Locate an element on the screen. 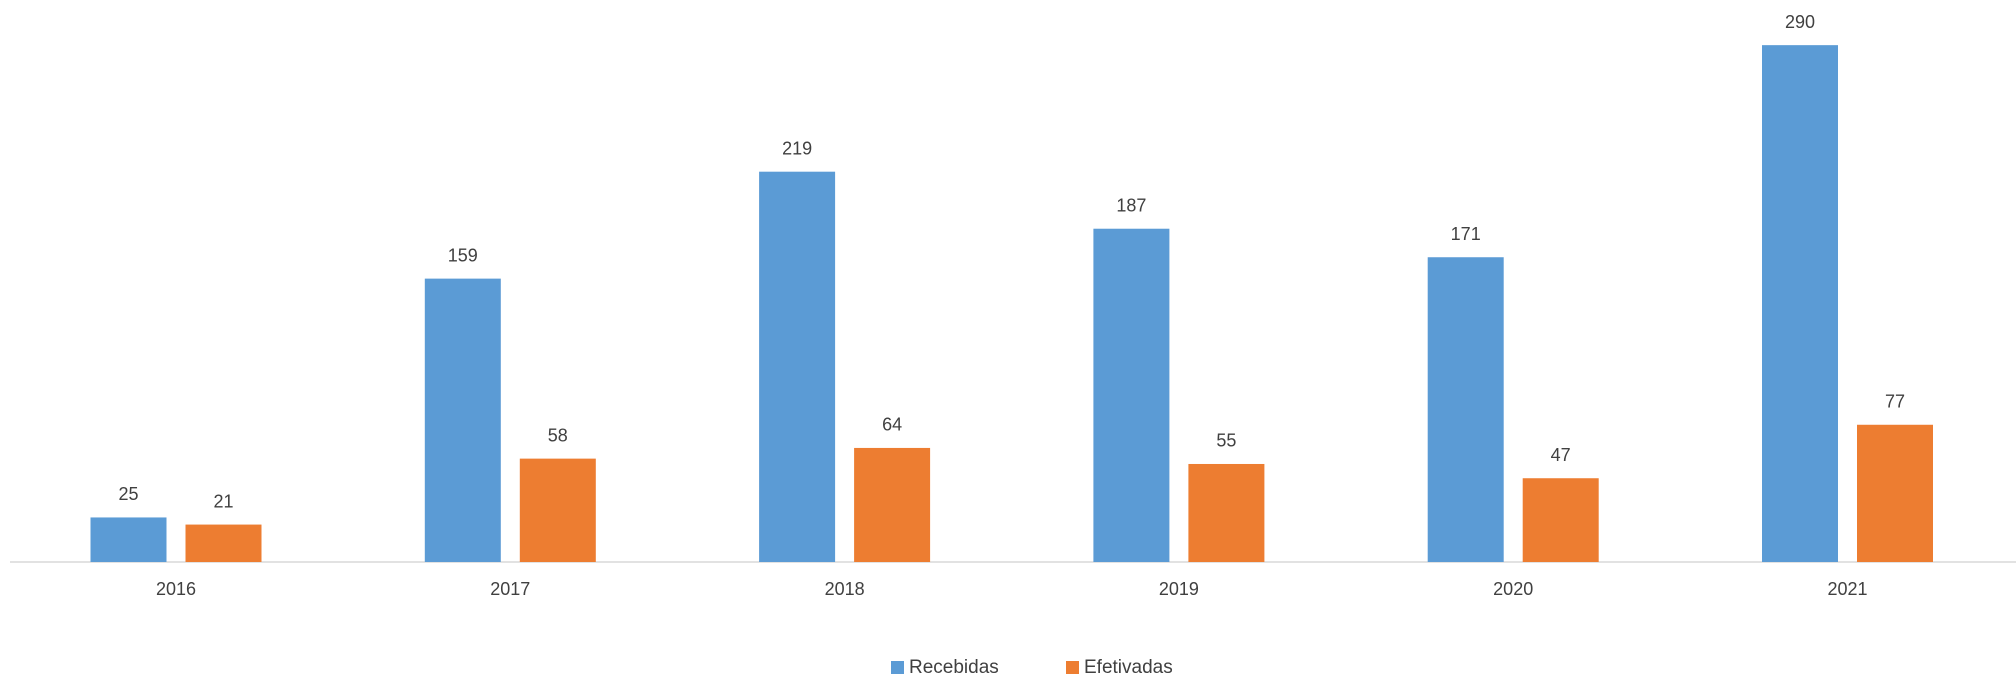 Image resolution: width=2016 pixels, height=683 pixels. data-label: 159 is located at coordinates (463, 255).